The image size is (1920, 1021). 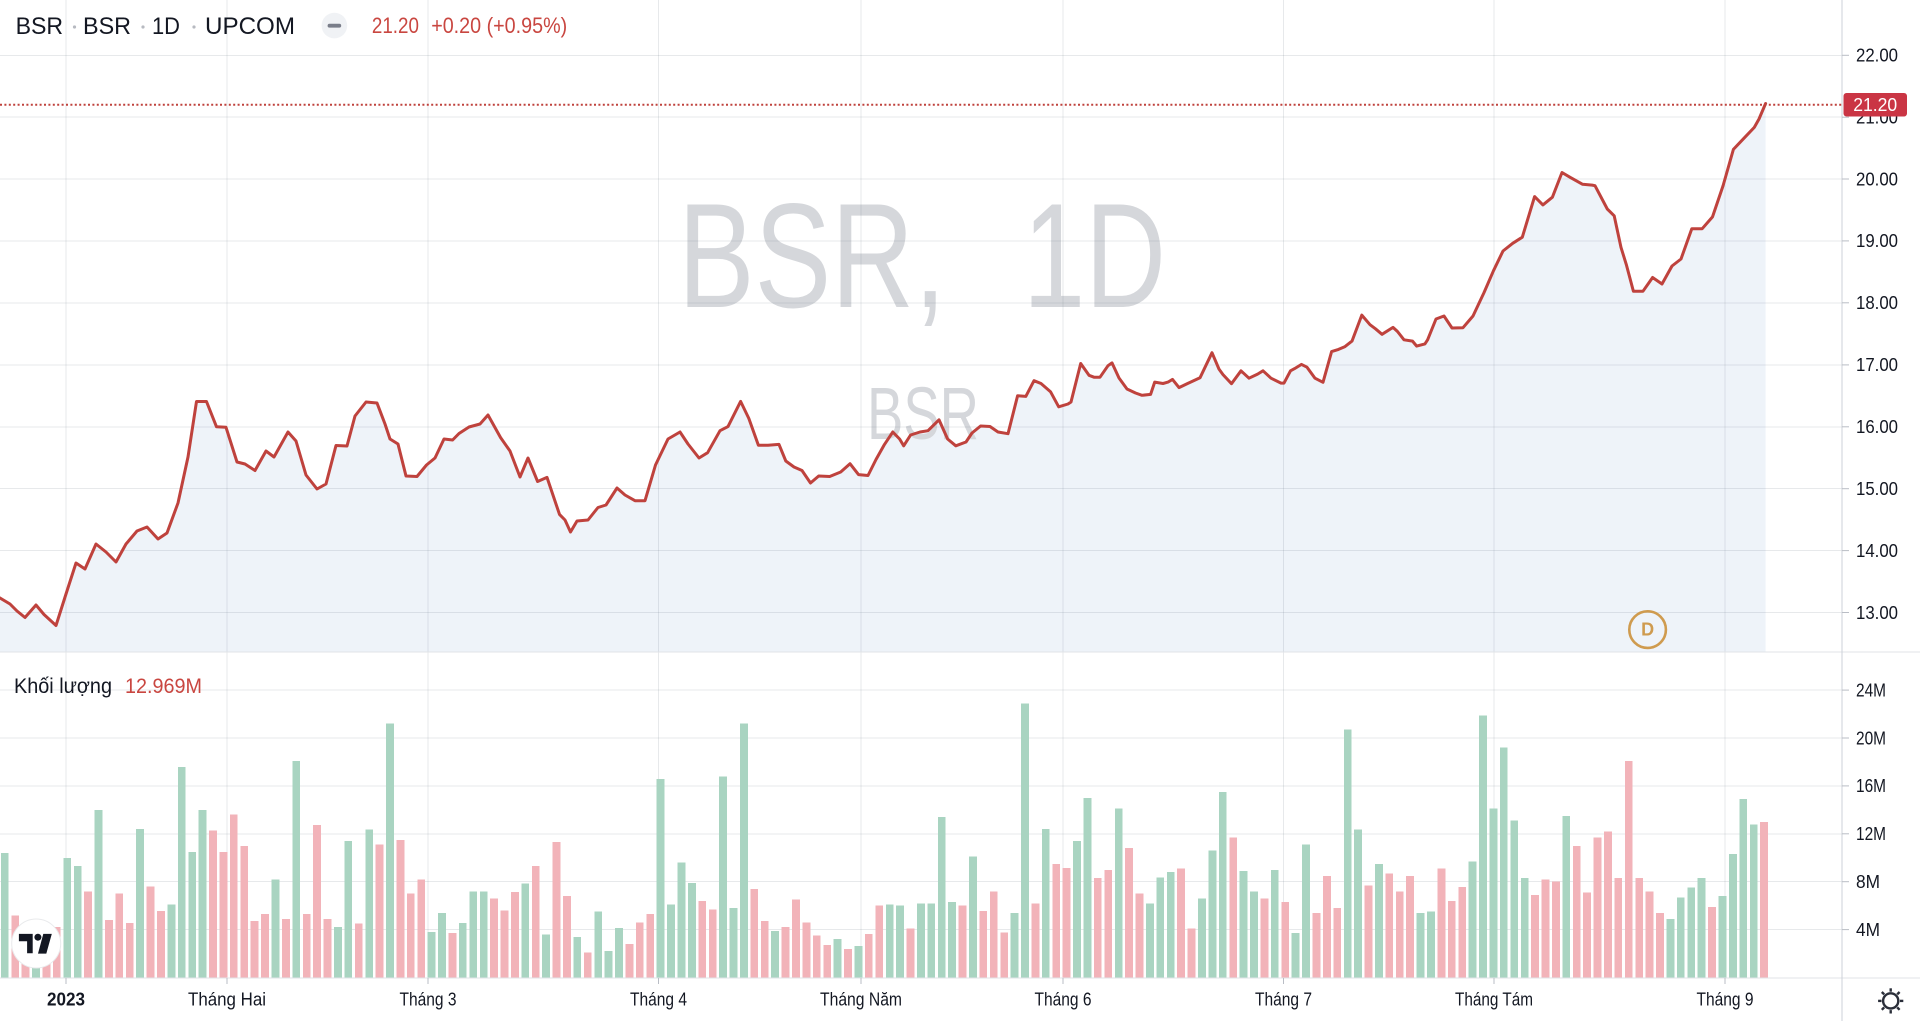 What do you see at coordinates (1877, 303) in the screenshot?
I see `svg-text: 18.00` at bounding box center [1877, 303].